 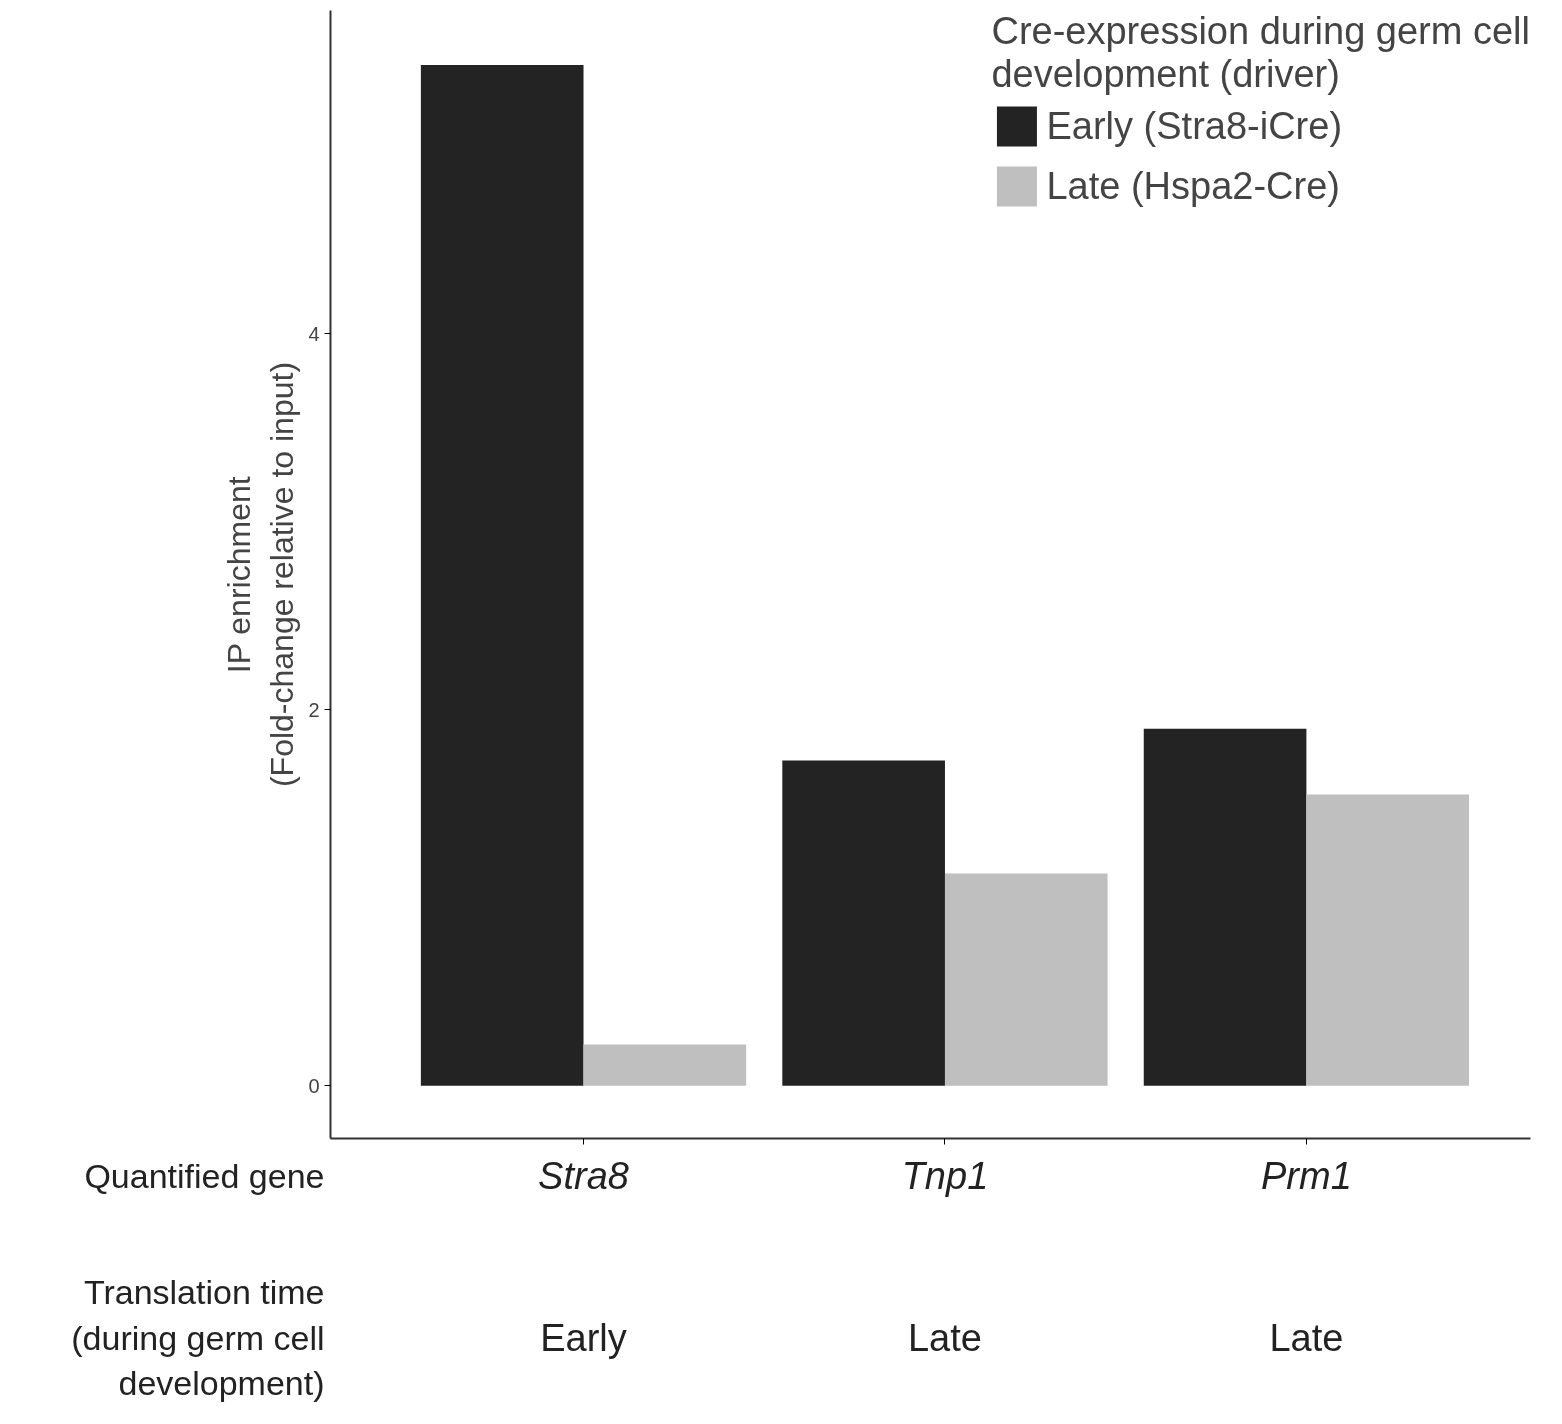 I want to click on x-tick-label: Stra8, so click(x=583, y=1175).